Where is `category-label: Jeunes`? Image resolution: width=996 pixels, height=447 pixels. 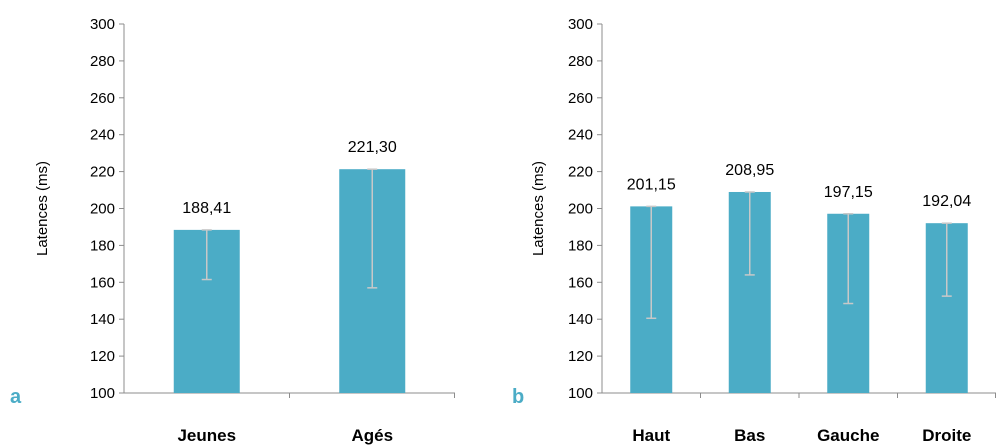 category-label: Jeunes is located at coordinates (206, 435).